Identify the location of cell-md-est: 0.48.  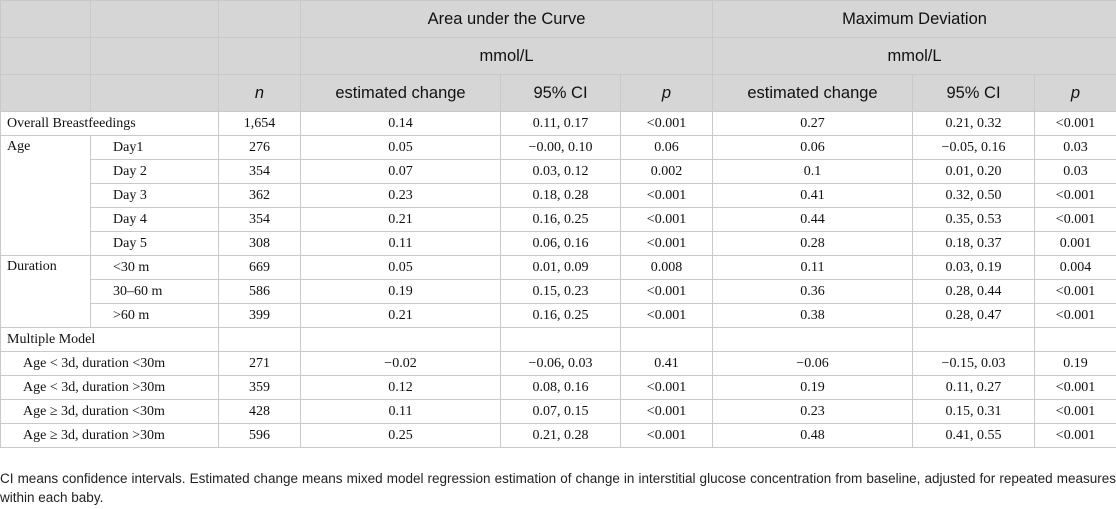
(812, 435).